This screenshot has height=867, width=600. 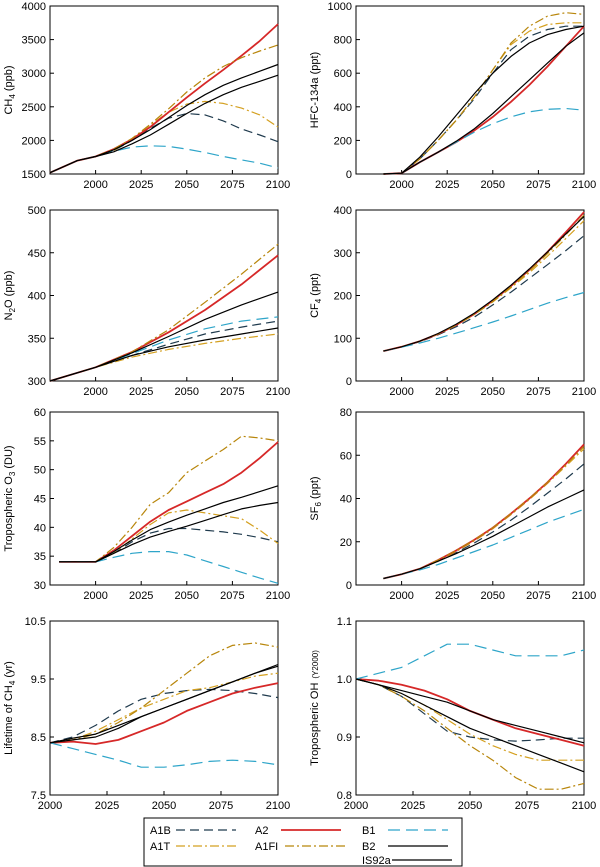 I want to click on y-axis-label: CH4 (ppb), so click(x=10, y=89).